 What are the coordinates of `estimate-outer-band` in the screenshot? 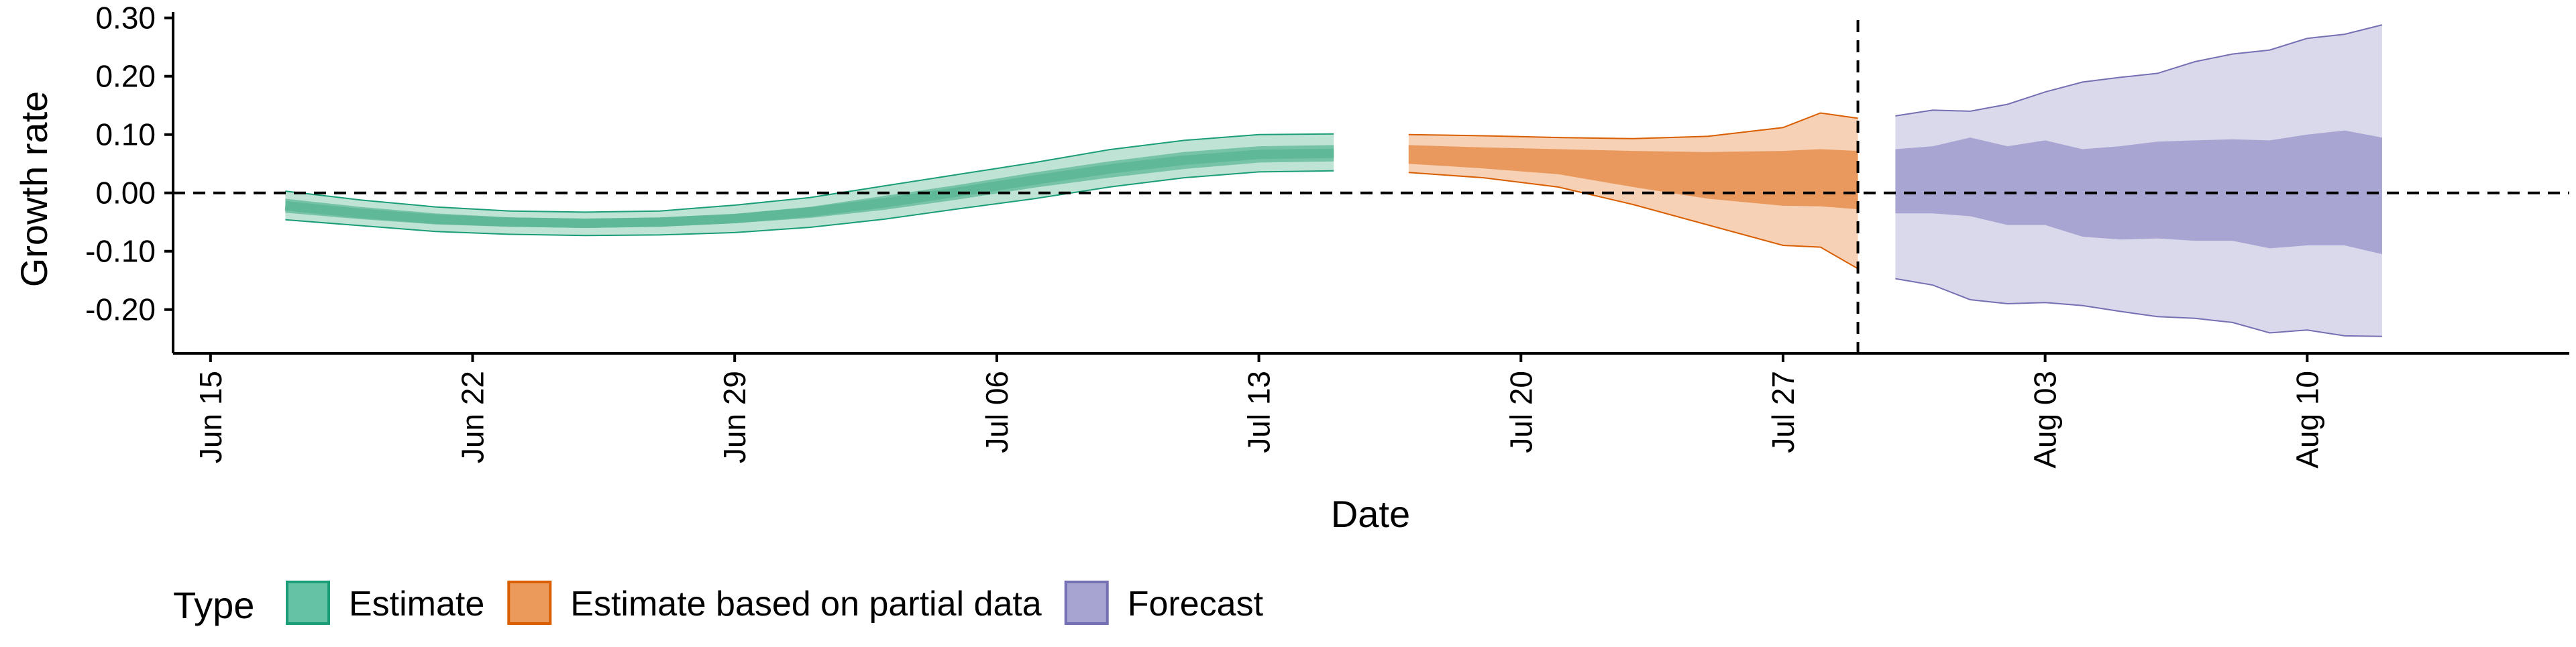 It's located at (809, 185).